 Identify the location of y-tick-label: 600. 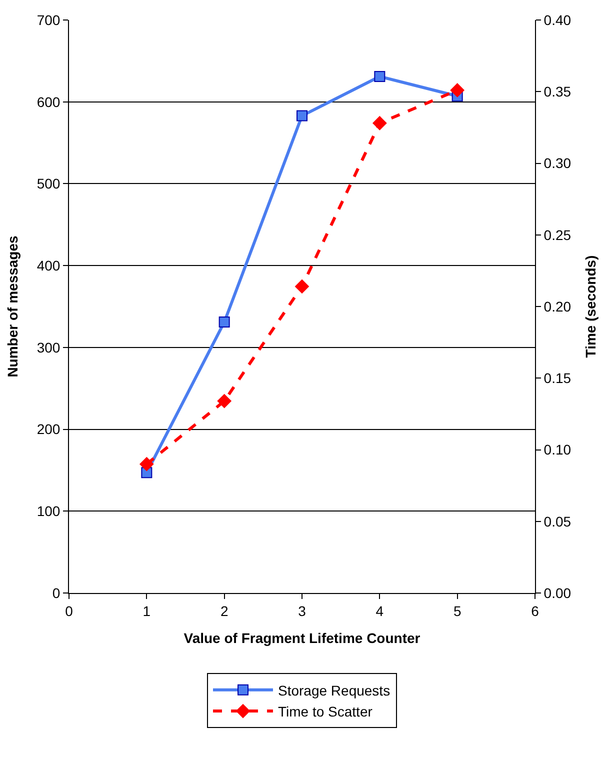
(48, 102).